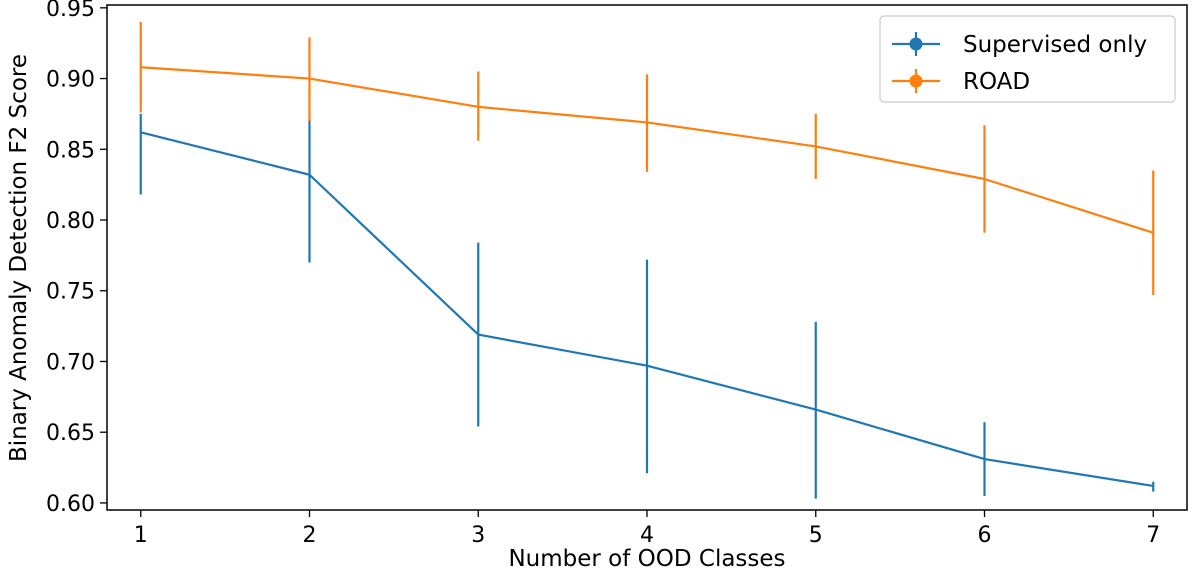 Image resolution: width=1200 pixels, height=574 pixels. I want to click on x-tick-label: 5, so click(816, 535).